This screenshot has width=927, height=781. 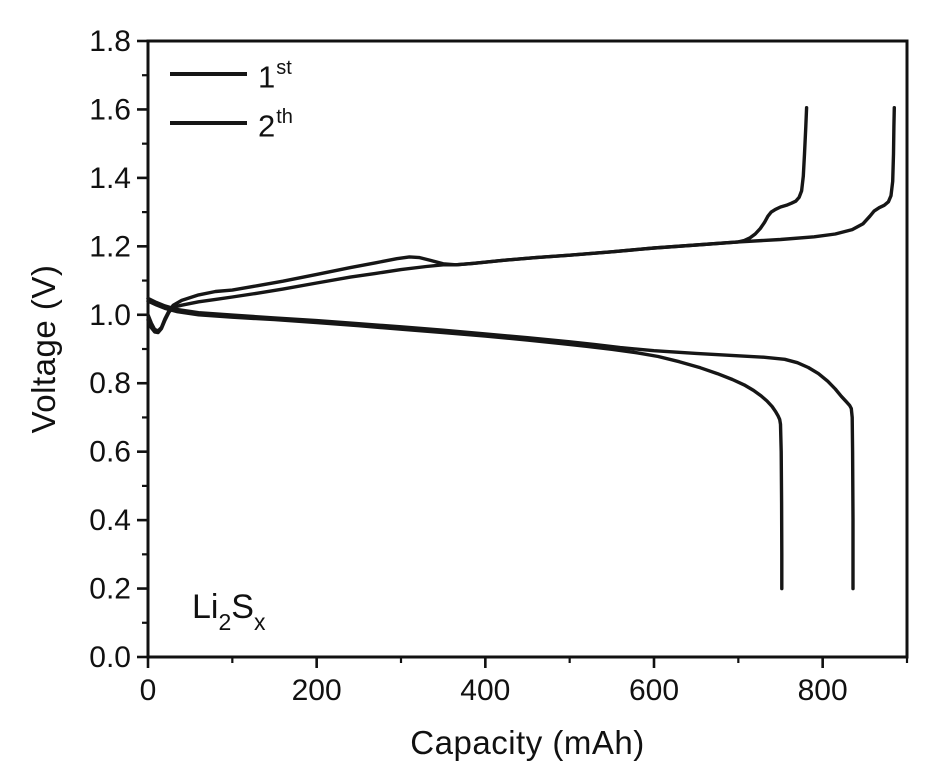 What do you see at coordinates (275, 125) in the screenshot?
I see `legend-label-2th: 2th` at bounding box center [275, 125].